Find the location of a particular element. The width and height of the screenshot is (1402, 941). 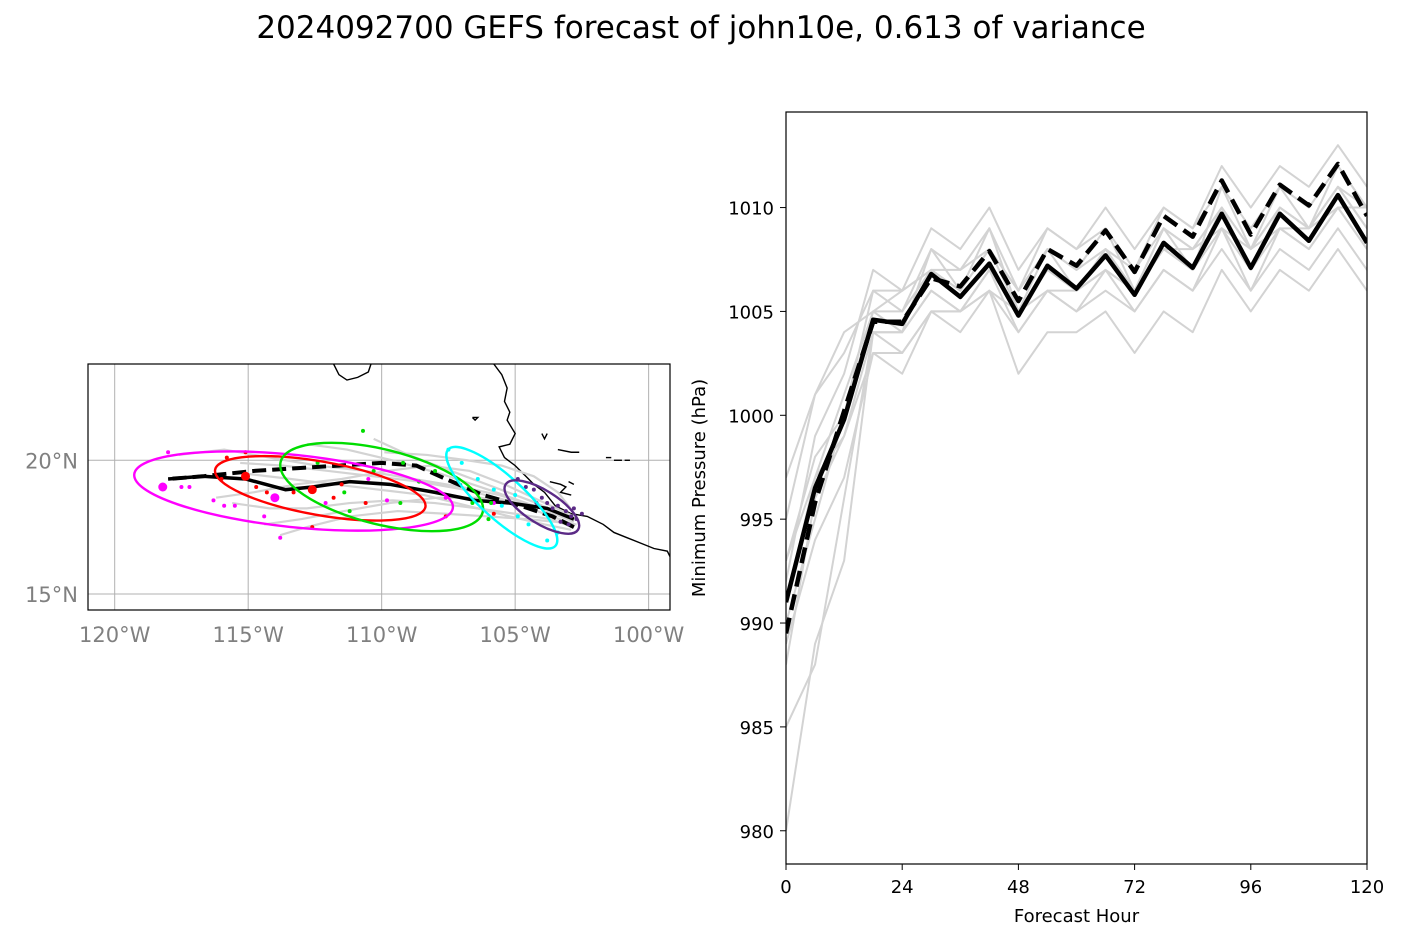

track-map: 120°W 115°W 110°W 105°W 100°W 15°N 20°N is located at coordinates (355, 505).